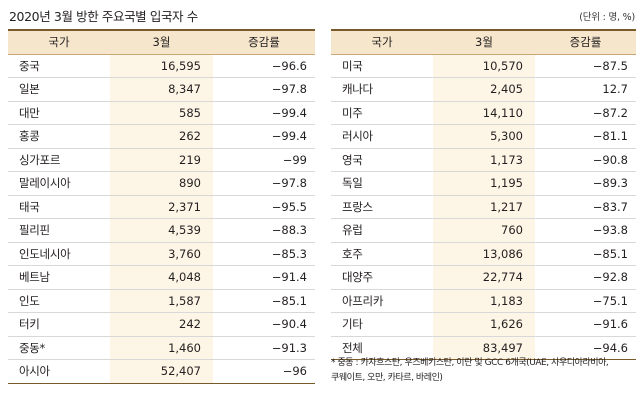 The height and width of the screenshot is (404, 643). I want to click on table-header-row: 국가 3월 증감률, so click(483, 42).